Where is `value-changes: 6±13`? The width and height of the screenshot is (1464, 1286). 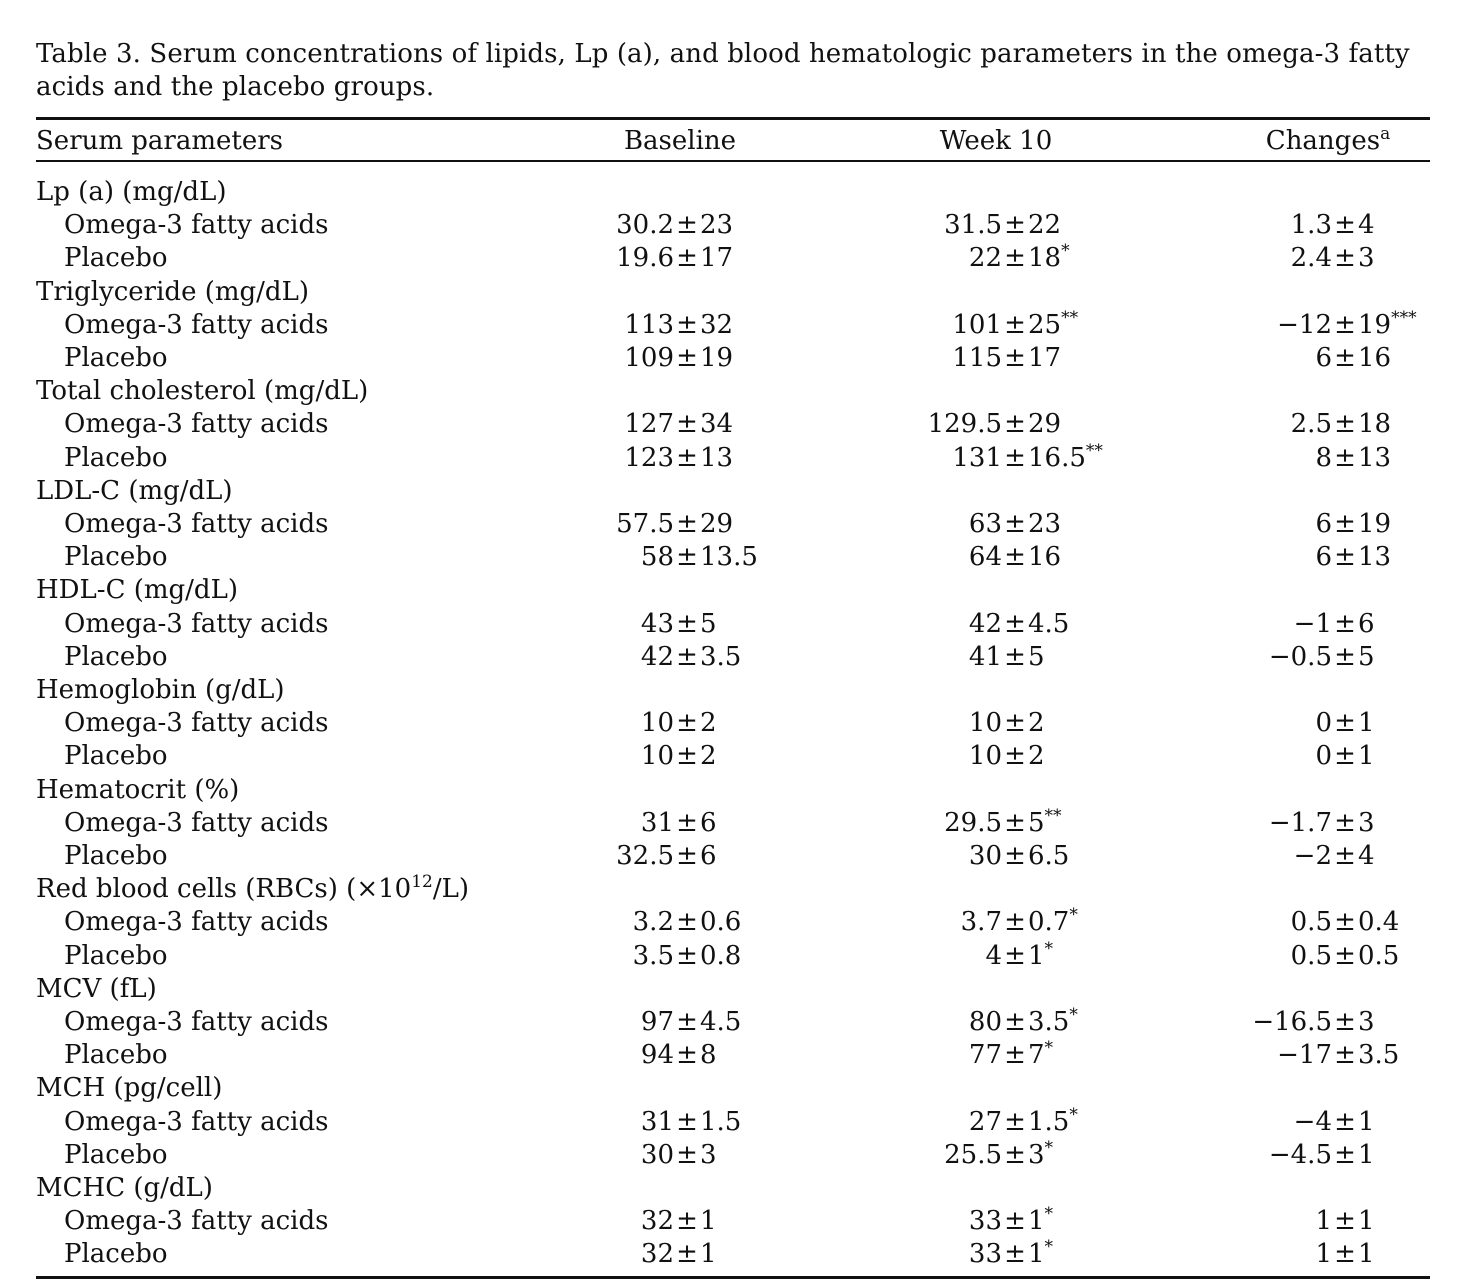
value-changes: 6±13 is located at coordinates (1313, 557).